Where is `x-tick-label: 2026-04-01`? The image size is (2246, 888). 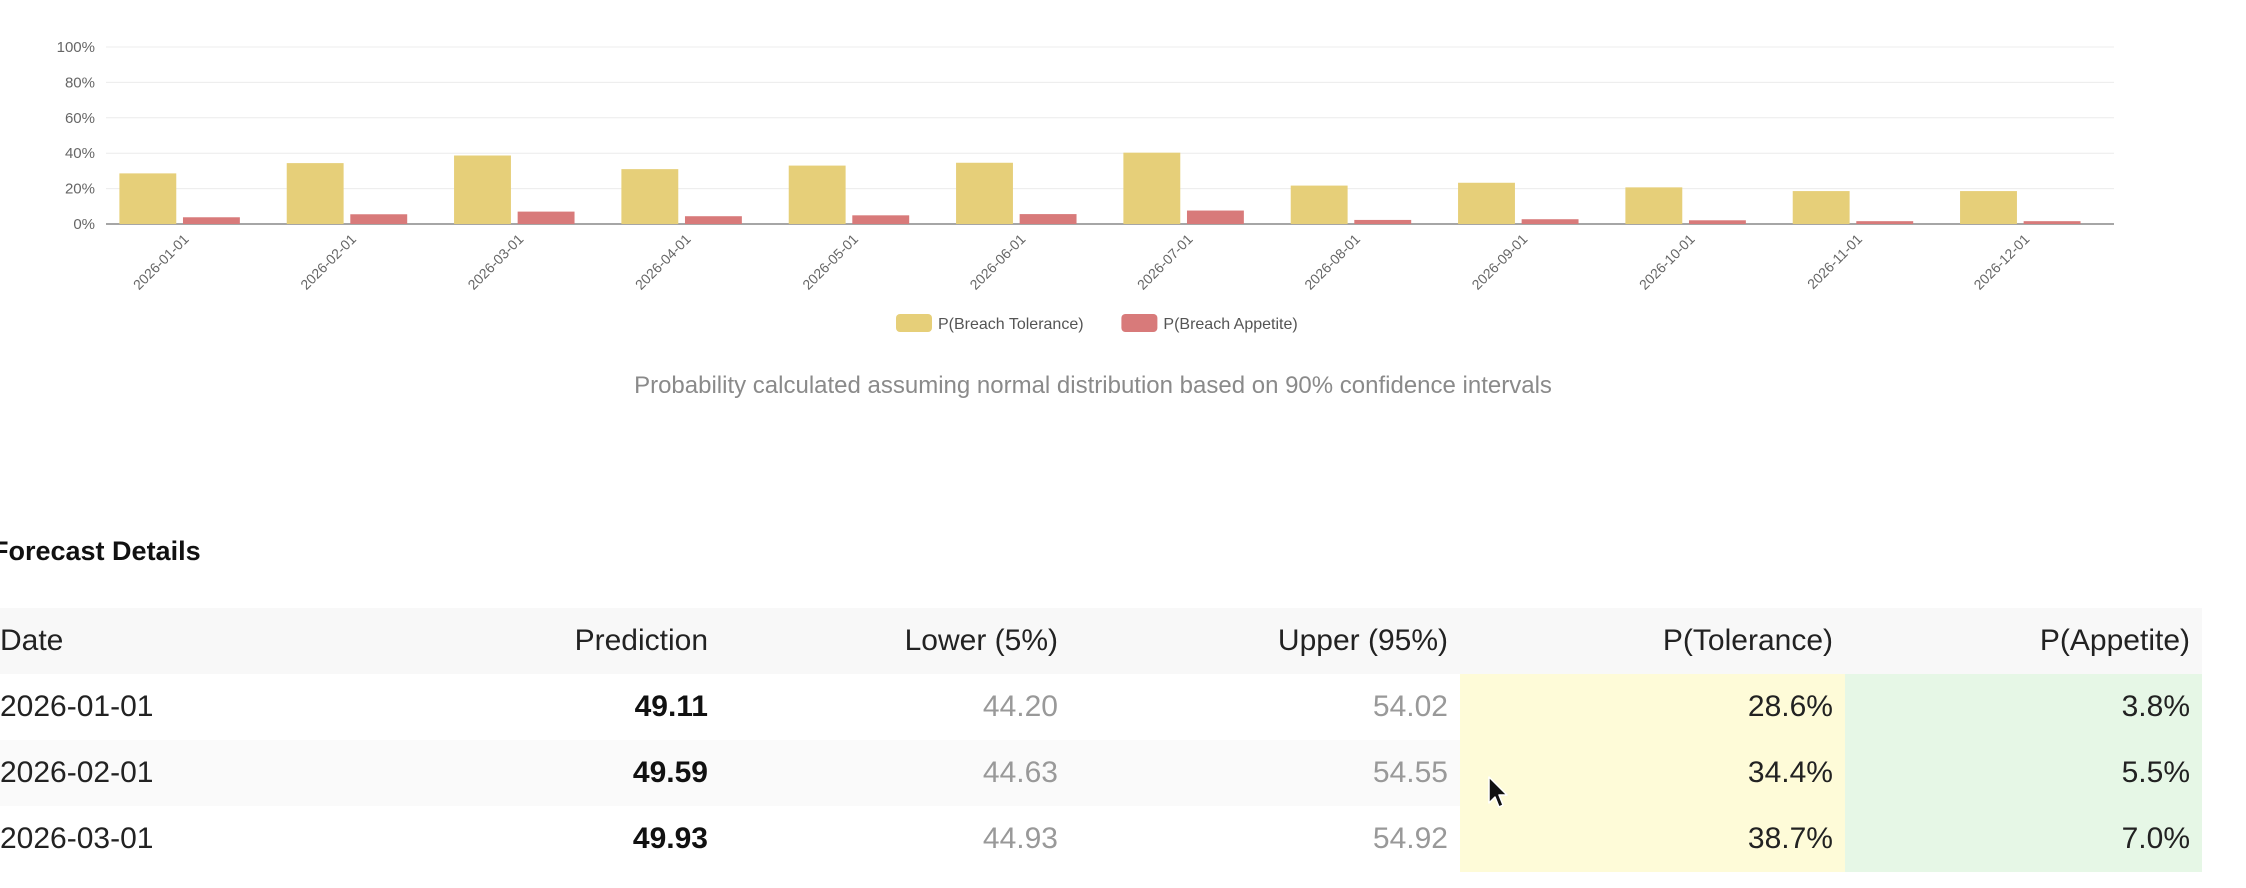 x-tick-label: 2026-04-01 is located at coordinates (663, 262).